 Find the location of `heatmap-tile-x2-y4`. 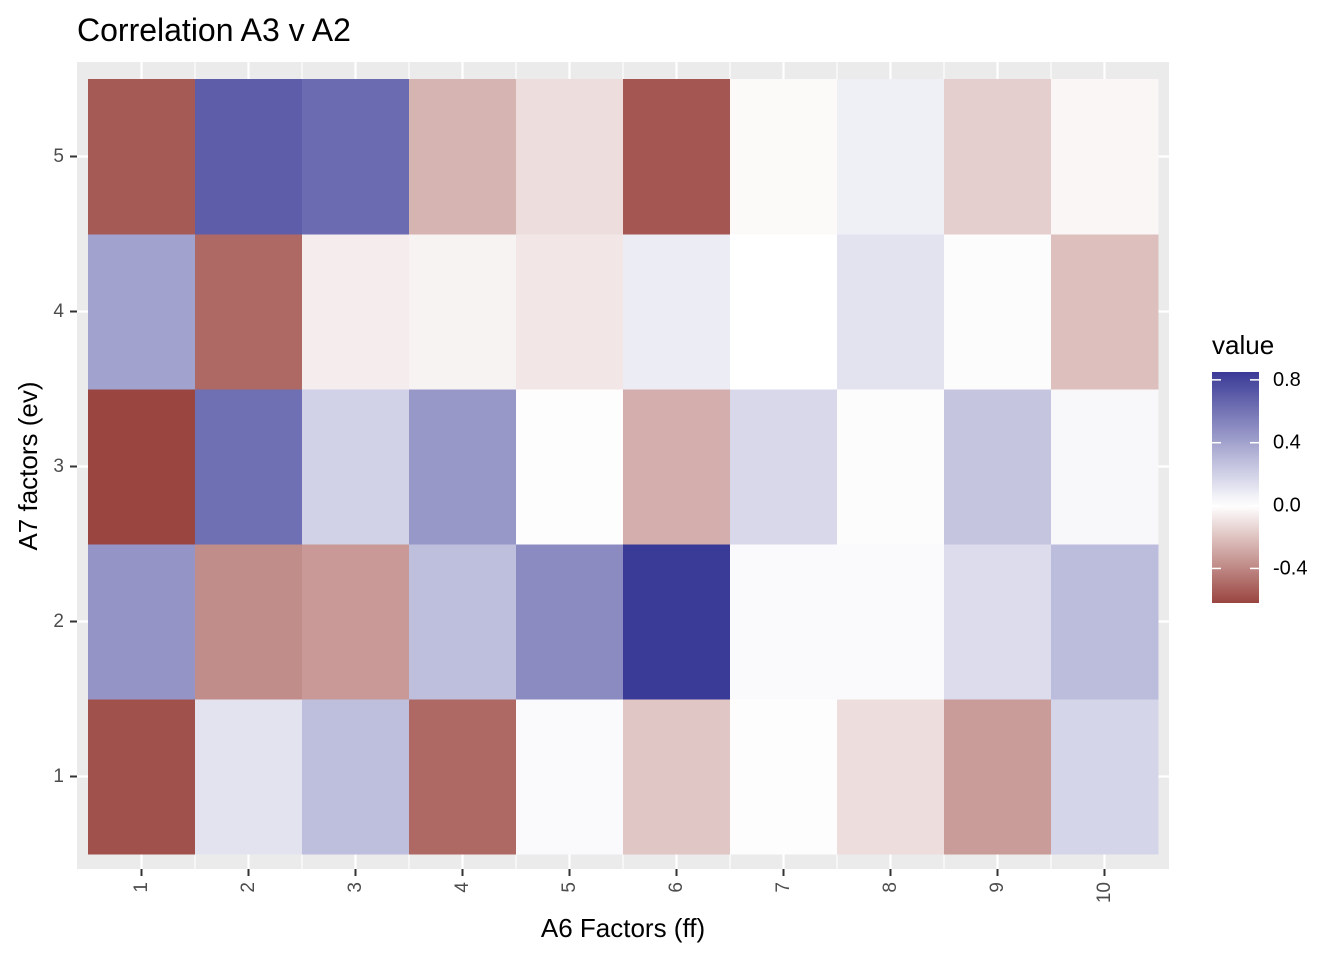

heatmap-tile-x2-y4 is located at coordinates (249, 312).